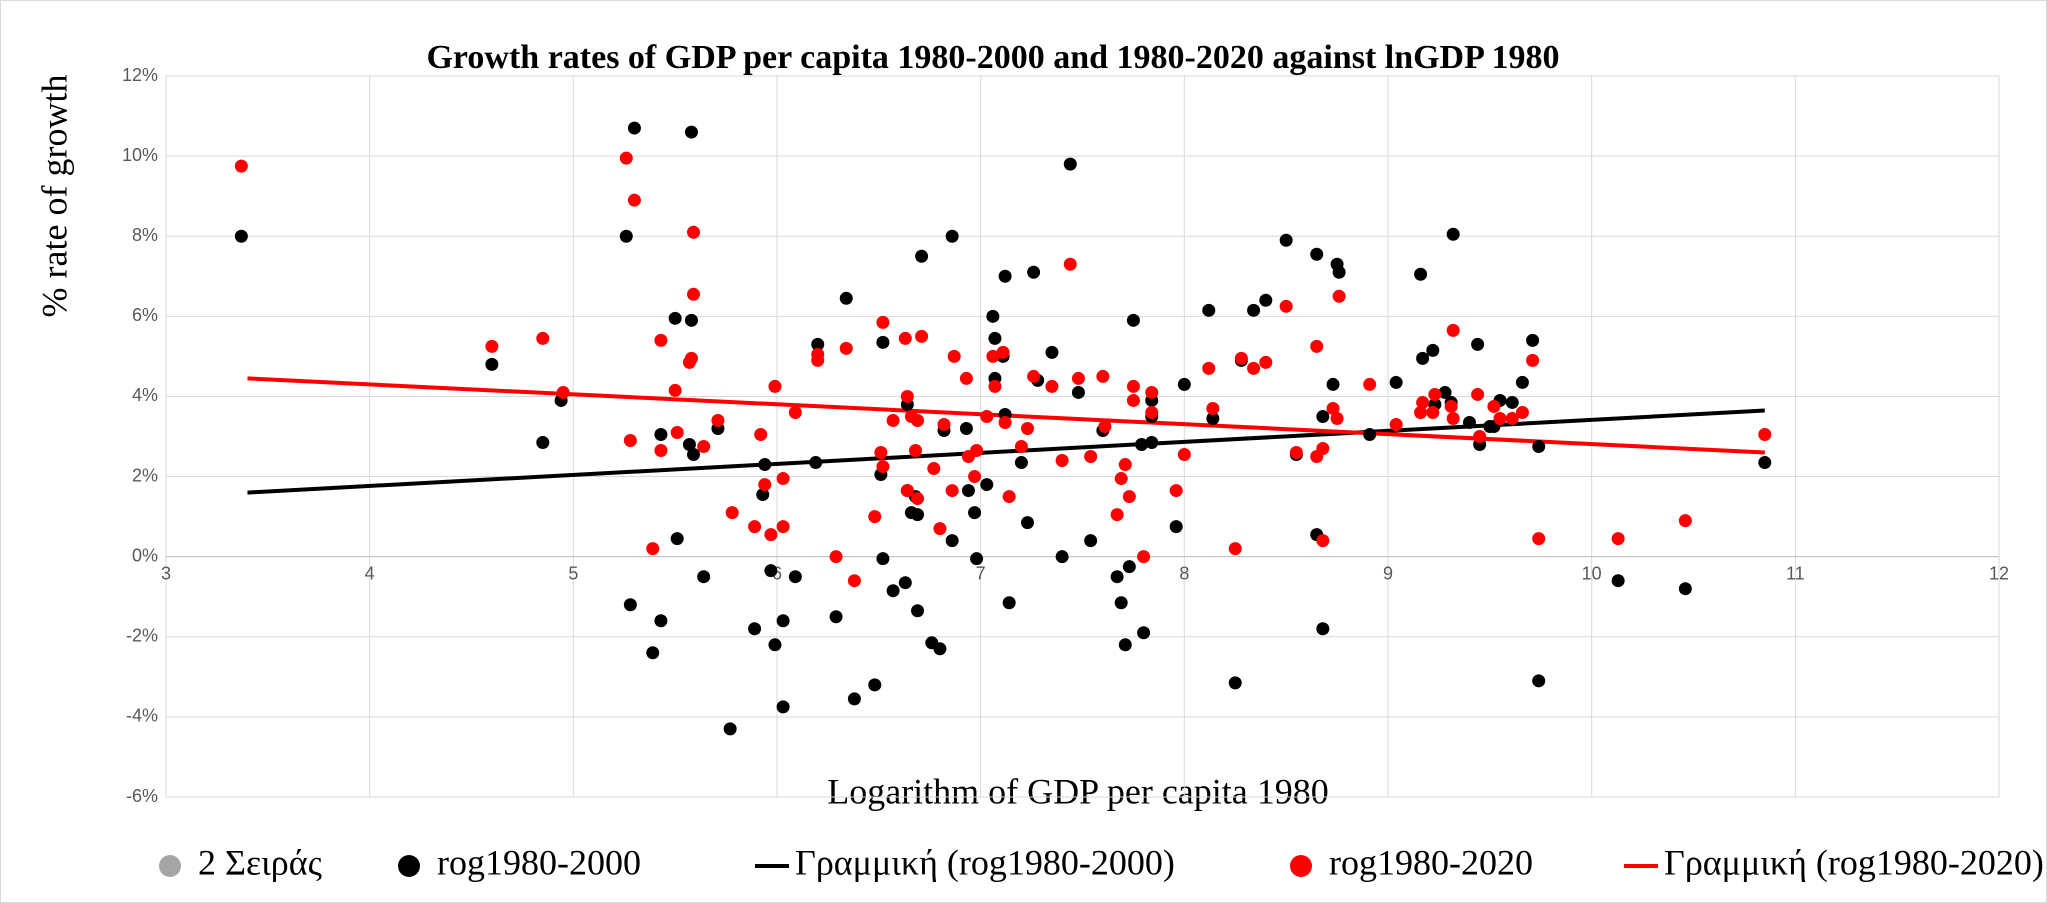 This screenshot has width=2047, height=903. What do you see at coordinates (140, 75) in the screenshot?
I see `y-tick-label: 12%` at bounding box center [140, 75].